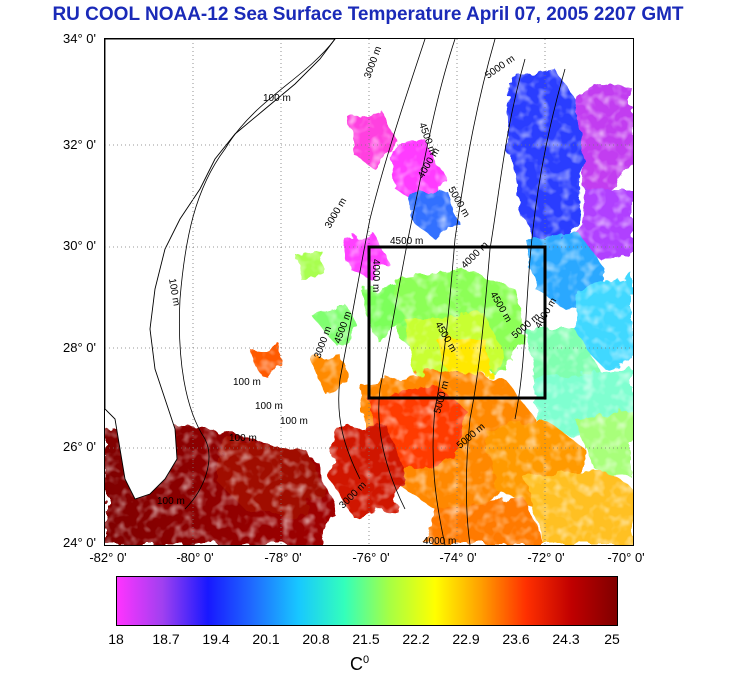 This screenshot has height=680, width=736. Describe the element at coordinates (458, 557) in the screenshot. I see `lon-label: -74° 0'` at that location.